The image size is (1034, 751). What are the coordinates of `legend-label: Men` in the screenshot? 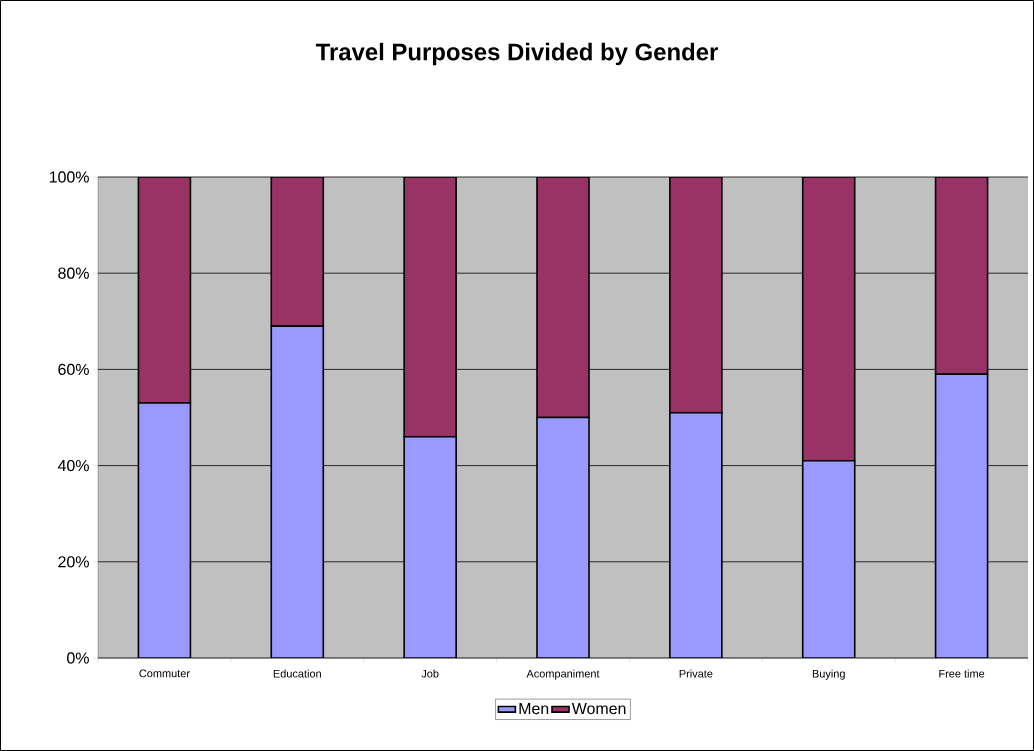 It's located at (534, 709).